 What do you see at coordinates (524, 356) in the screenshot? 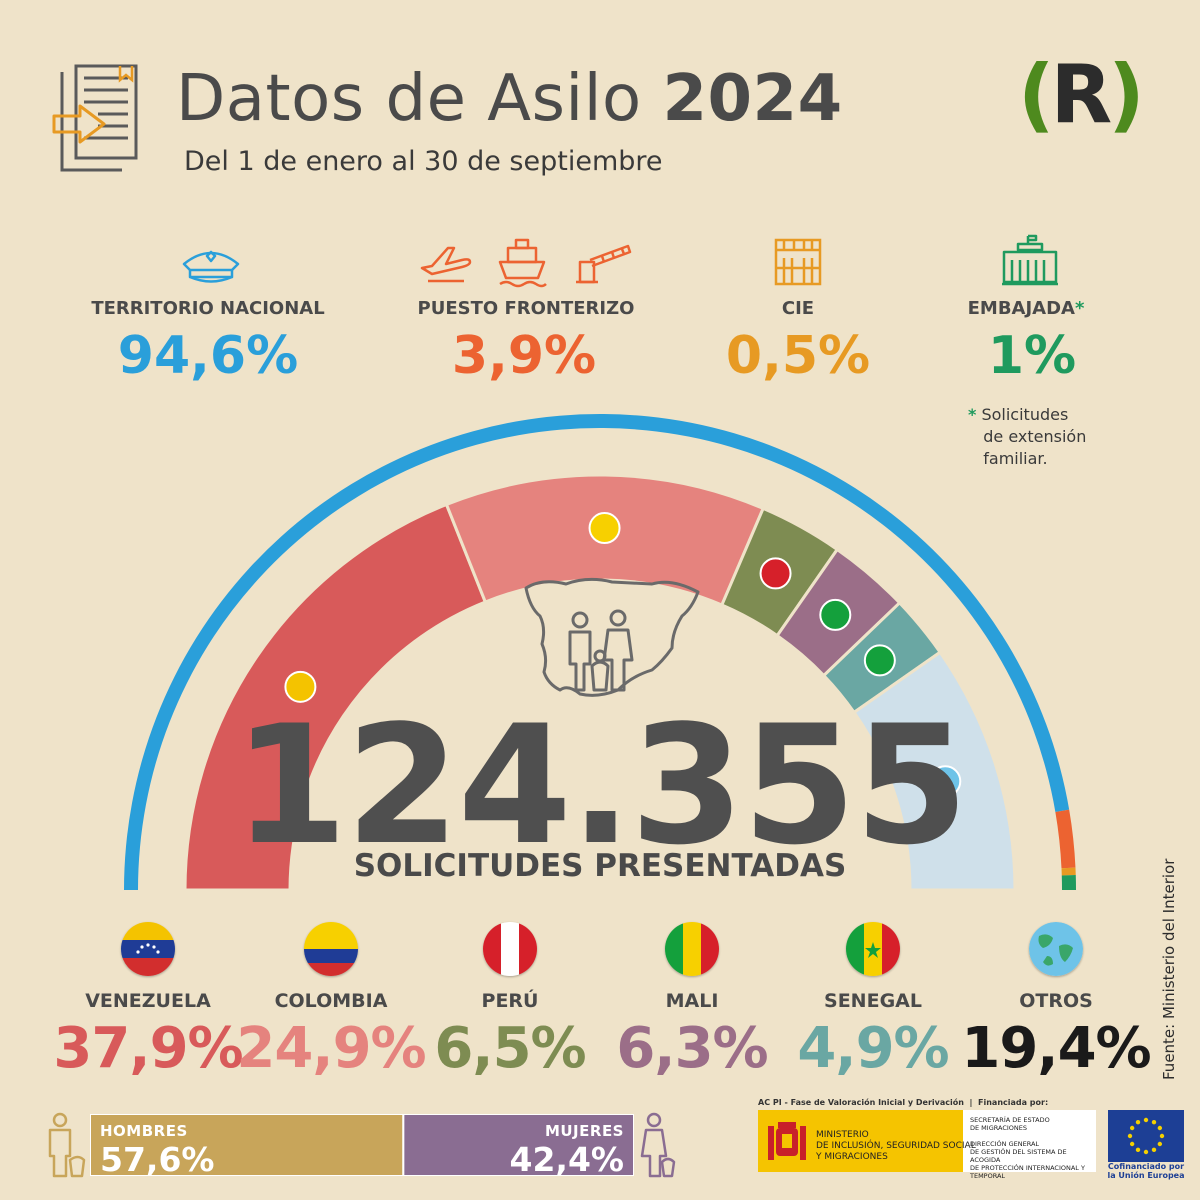
I see `category-value-fronterizo: 3,9%` at bounding box center [524, 356].